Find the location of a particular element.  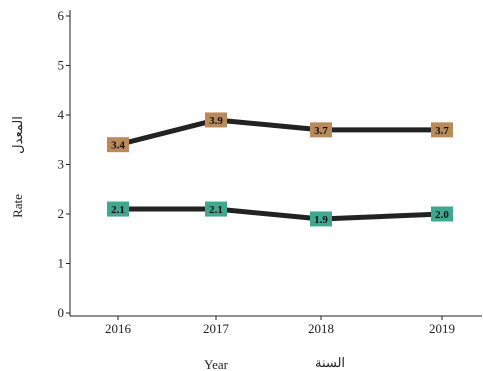

x-axis-title: Year is located at coordinates (216, 364).